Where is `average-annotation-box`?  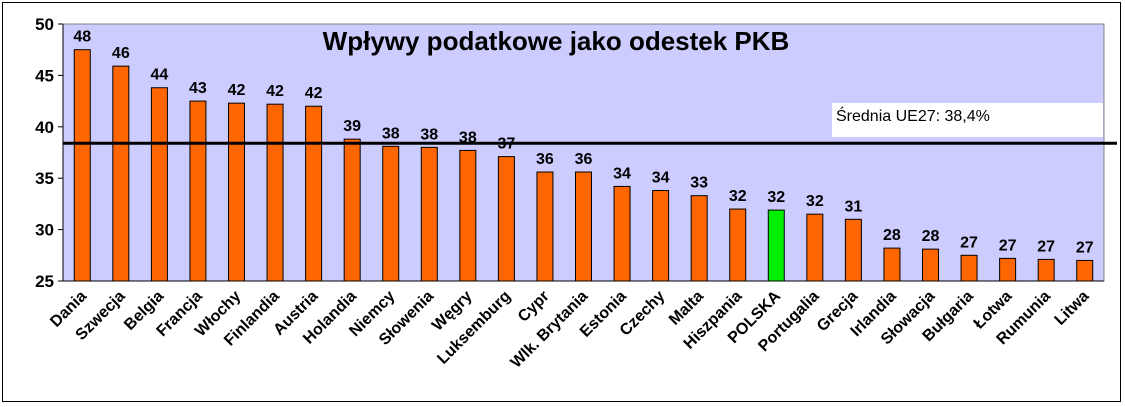
average-annotation-box is located at coordinates (967, 120).